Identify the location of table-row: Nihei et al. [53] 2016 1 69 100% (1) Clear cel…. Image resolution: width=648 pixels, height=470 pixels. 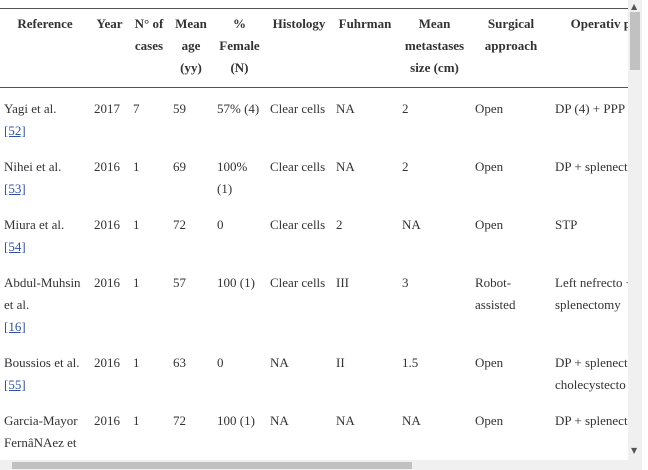
(314, 175).